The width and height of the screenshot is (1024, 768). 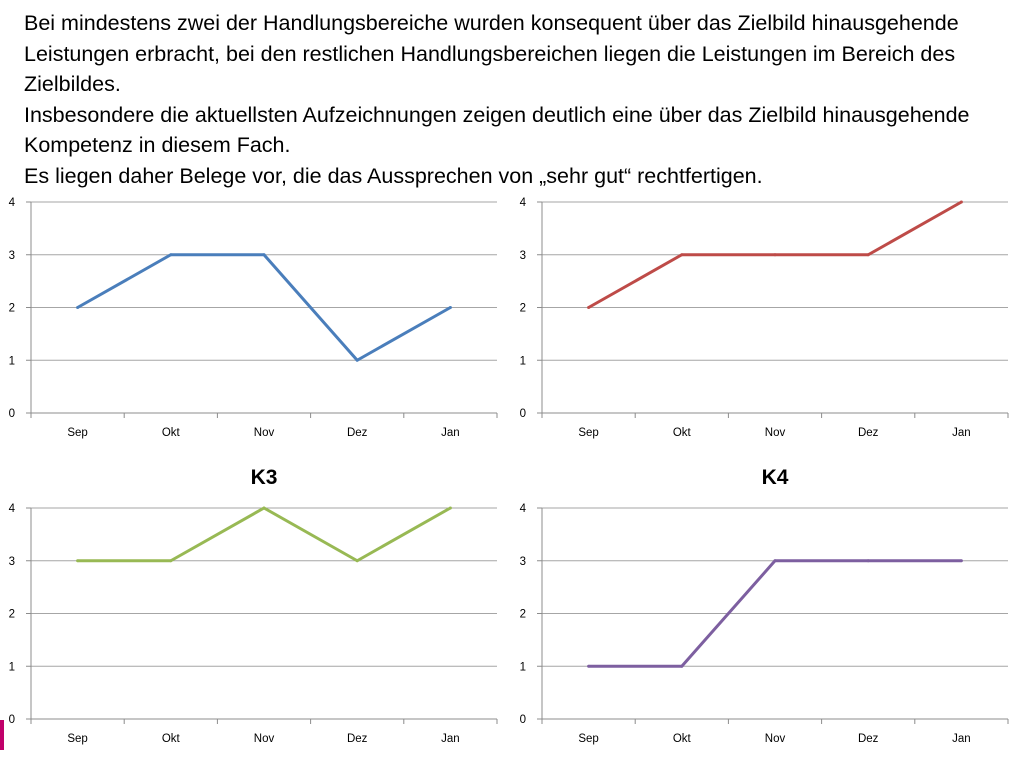 I want to click on chart-3-x-tick-label: Jan, so click(x=450, y=739).